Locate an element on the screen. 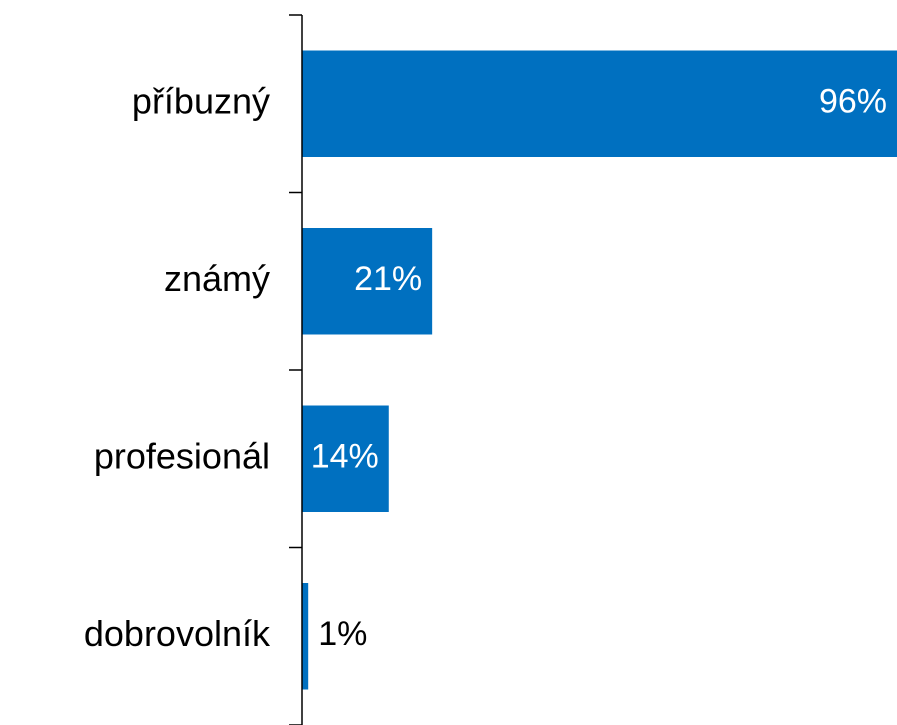  value-label: 1% is located at coordinates (342, 634).